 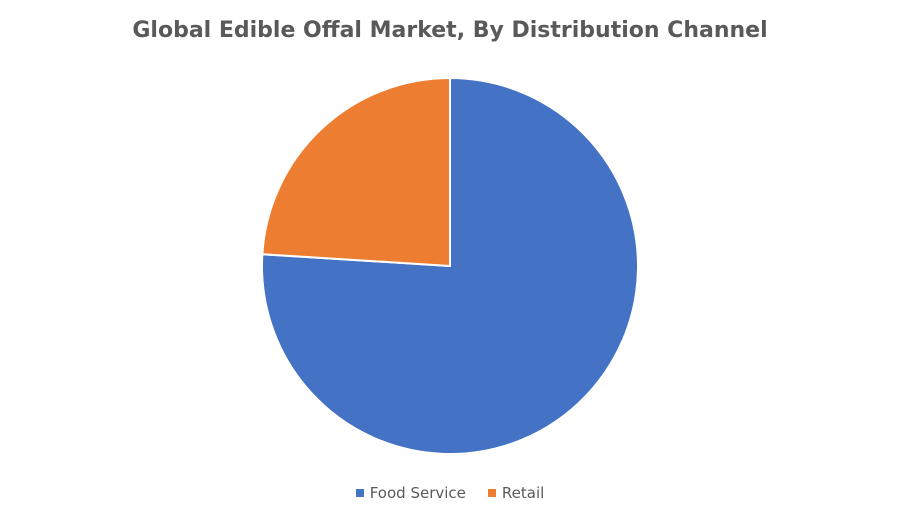 I want to click on legend-swatch-food-service, so click(x=359, y=493).